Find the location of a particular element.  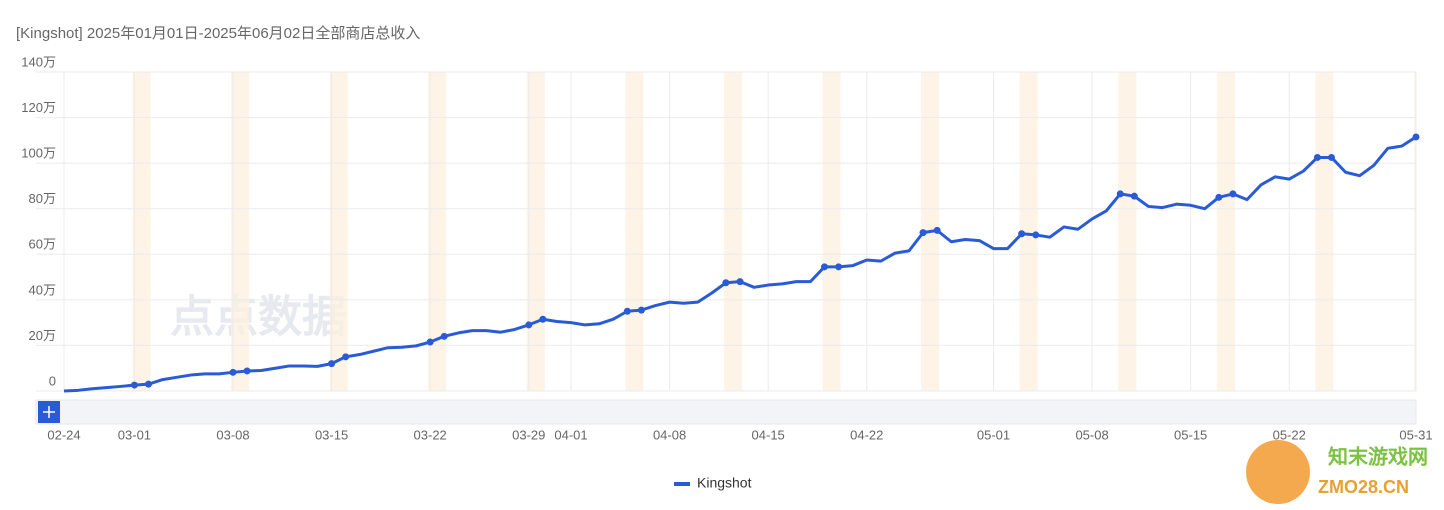

x-tick-label: 03-22 is located at coordinates (430, 434).